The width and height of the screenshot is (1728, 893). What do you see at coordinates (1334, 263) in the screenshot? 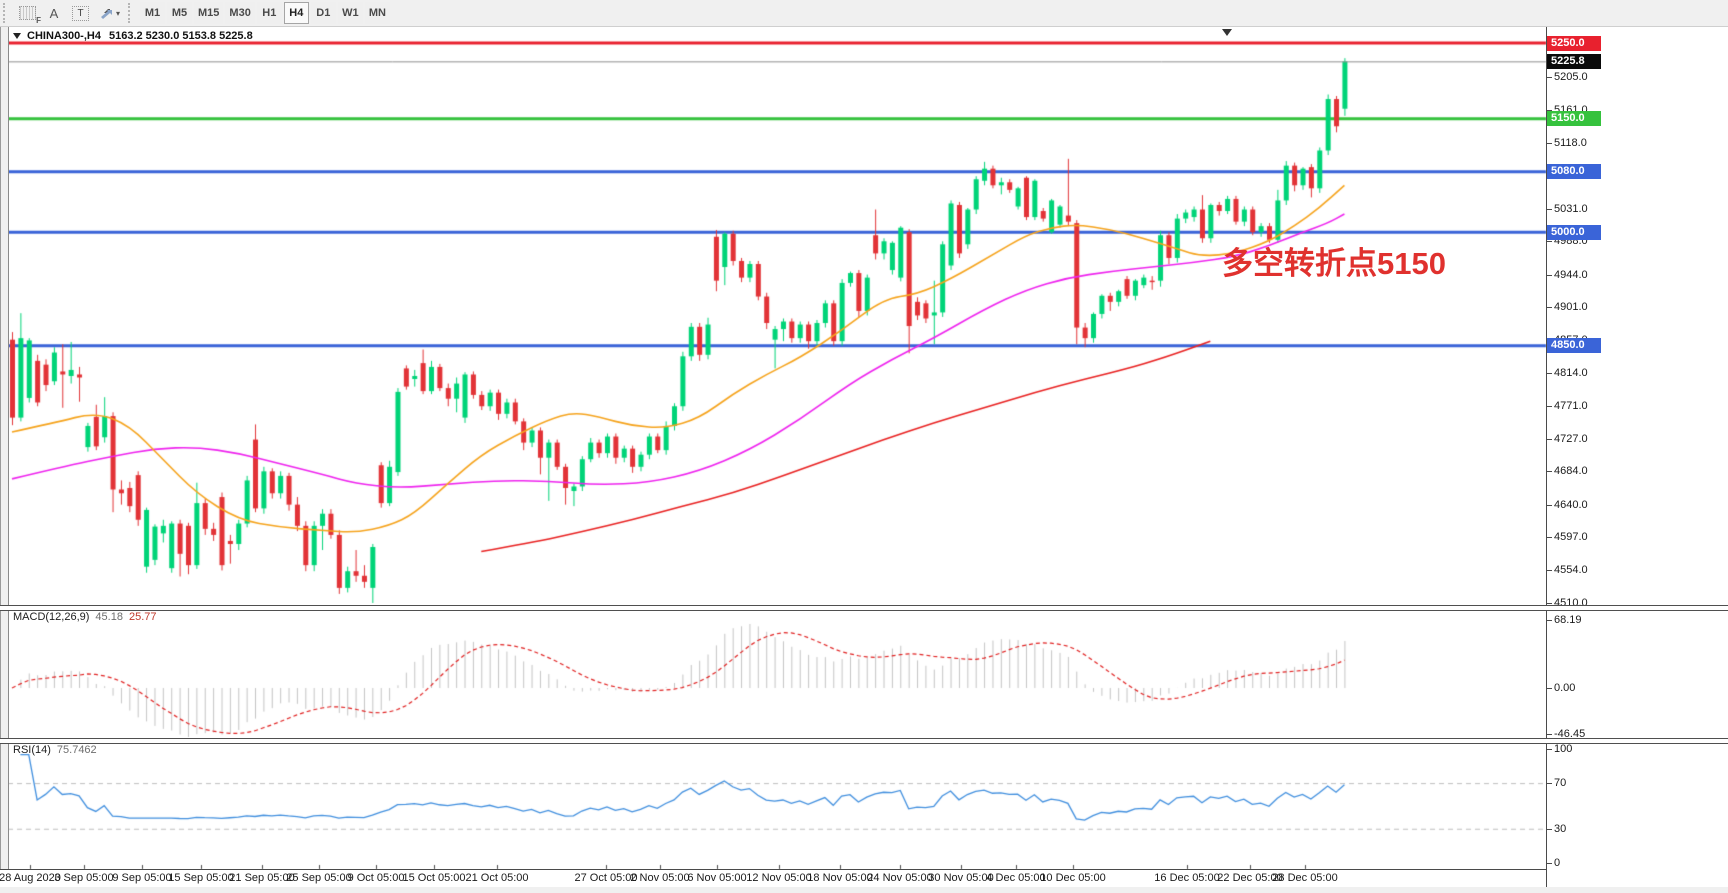
I see `chart-annotation-text: 多空转折点5150` at bounding box center [1334, 263].